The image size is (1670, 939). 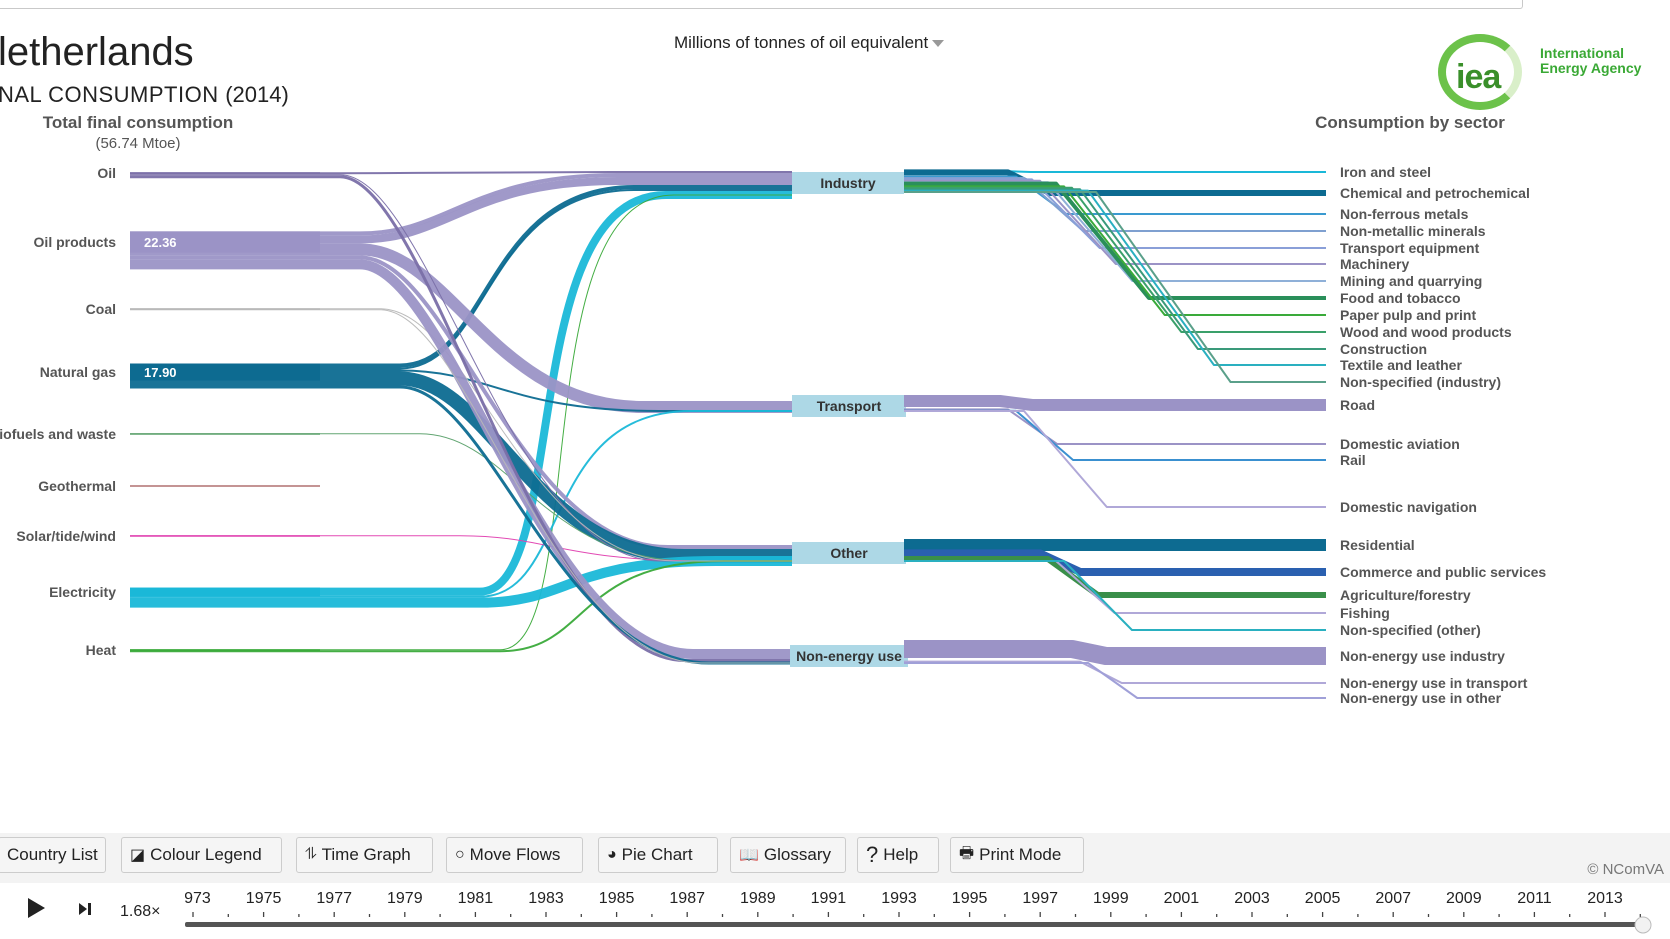 I want to click on flow-natural-gas-to-other, so click(x=461, y=467).